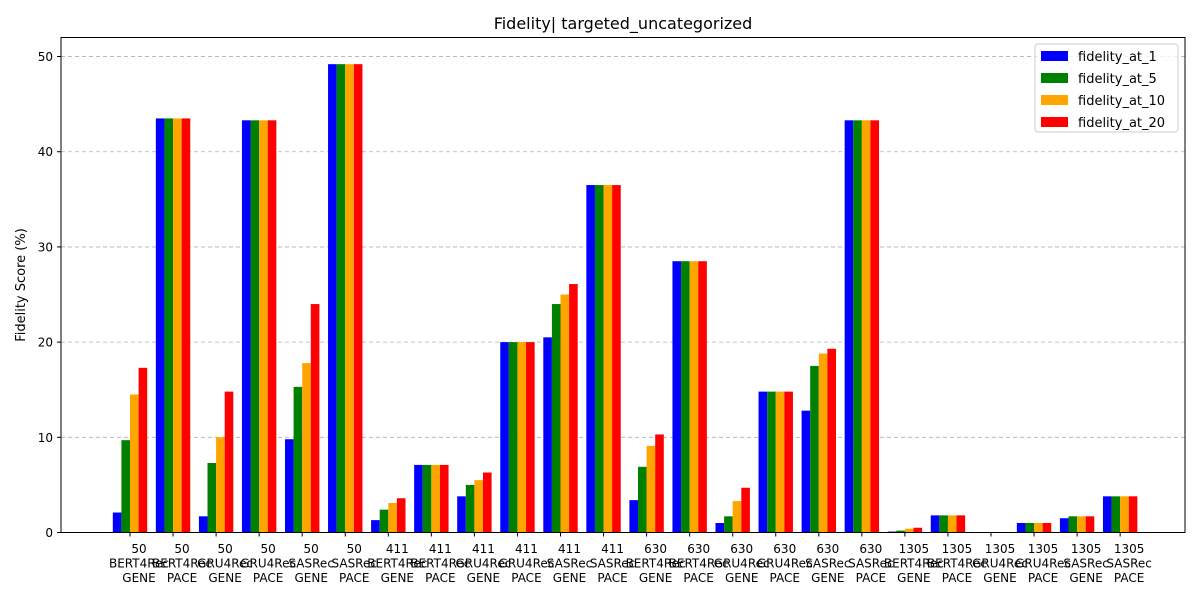 This screenshot has height=600, width=1200. Describe the element at coordinates (45, 247) in the screenshot. I see `y-tick-label: 30` at that location.